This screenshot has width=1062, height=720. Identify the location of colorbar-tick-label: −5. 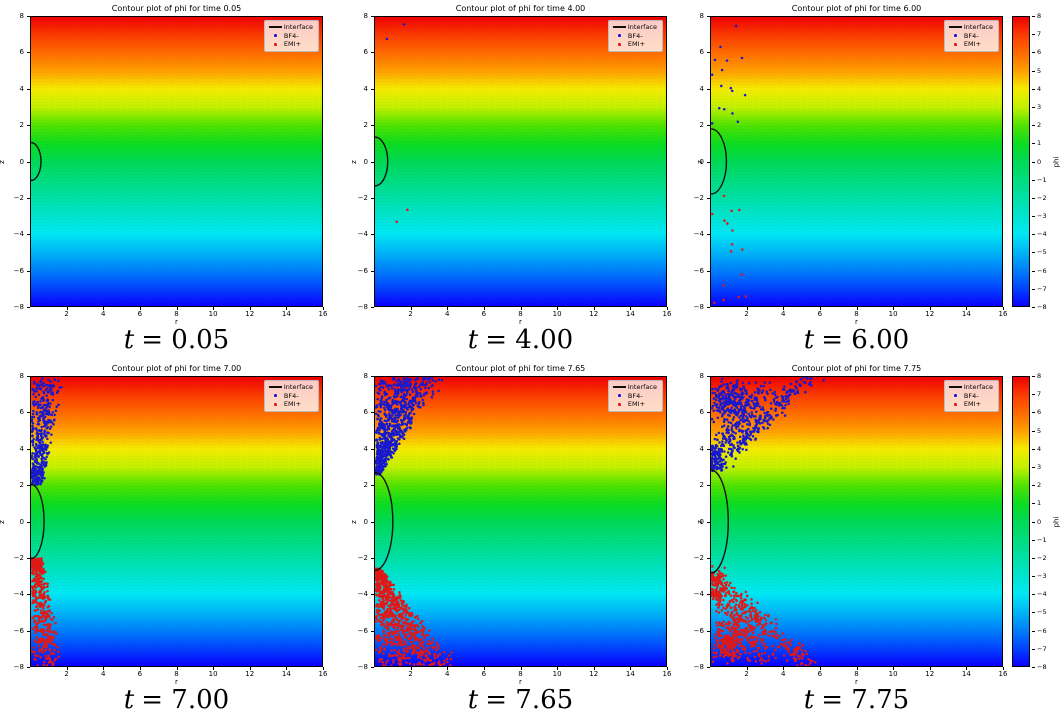
(1042, 612).